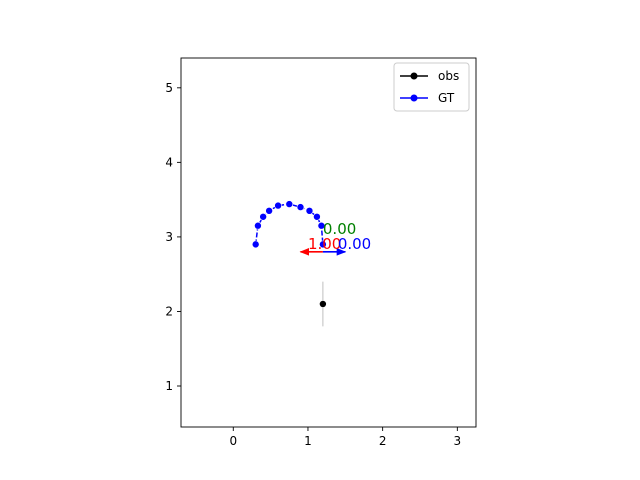 The width and height of the screenshot is (640, 480). What do you see at coordinates (169, 88) in the screenshot?
I see `y-tick-label: 5` at bounding box center [169, 88].